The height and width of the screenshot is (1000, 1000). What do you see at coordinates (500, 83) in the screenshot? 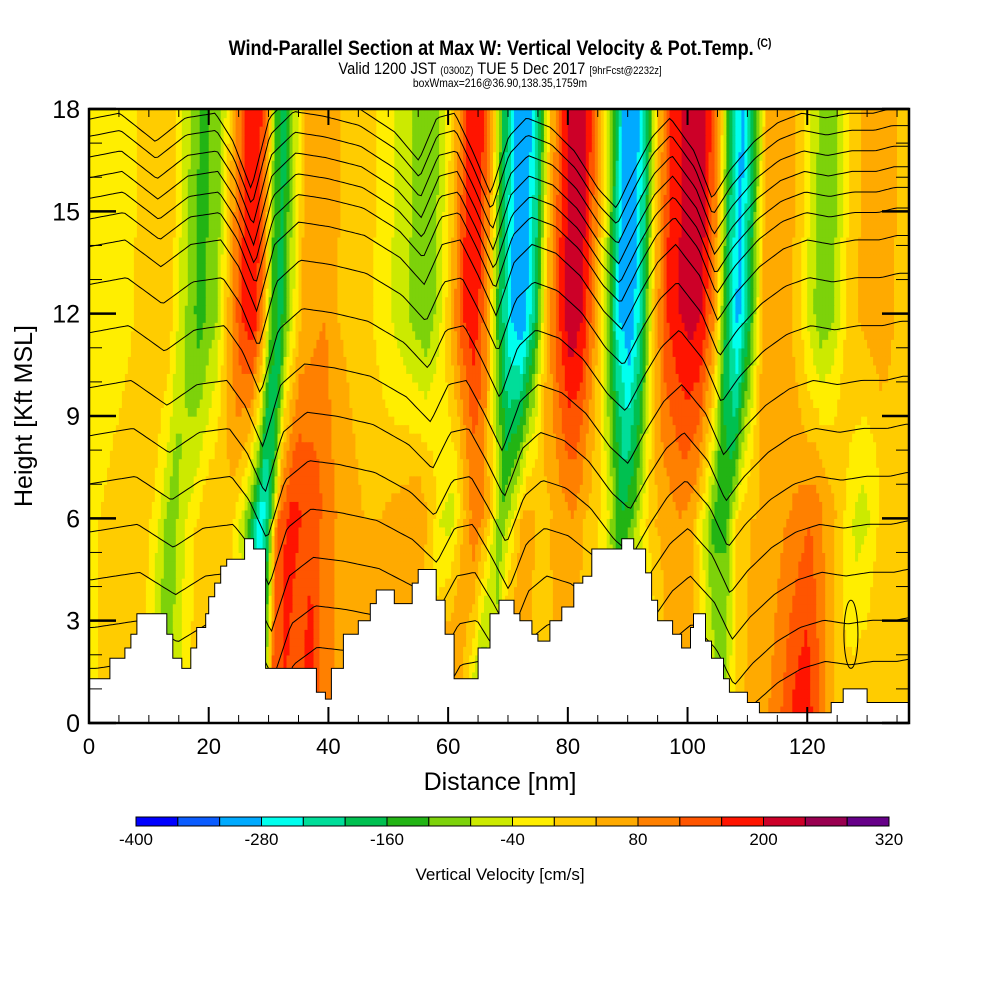
I see `box-wmax-info: boxWmax=216@36.90,138.35,1759m` at bounding box center [500, 83].